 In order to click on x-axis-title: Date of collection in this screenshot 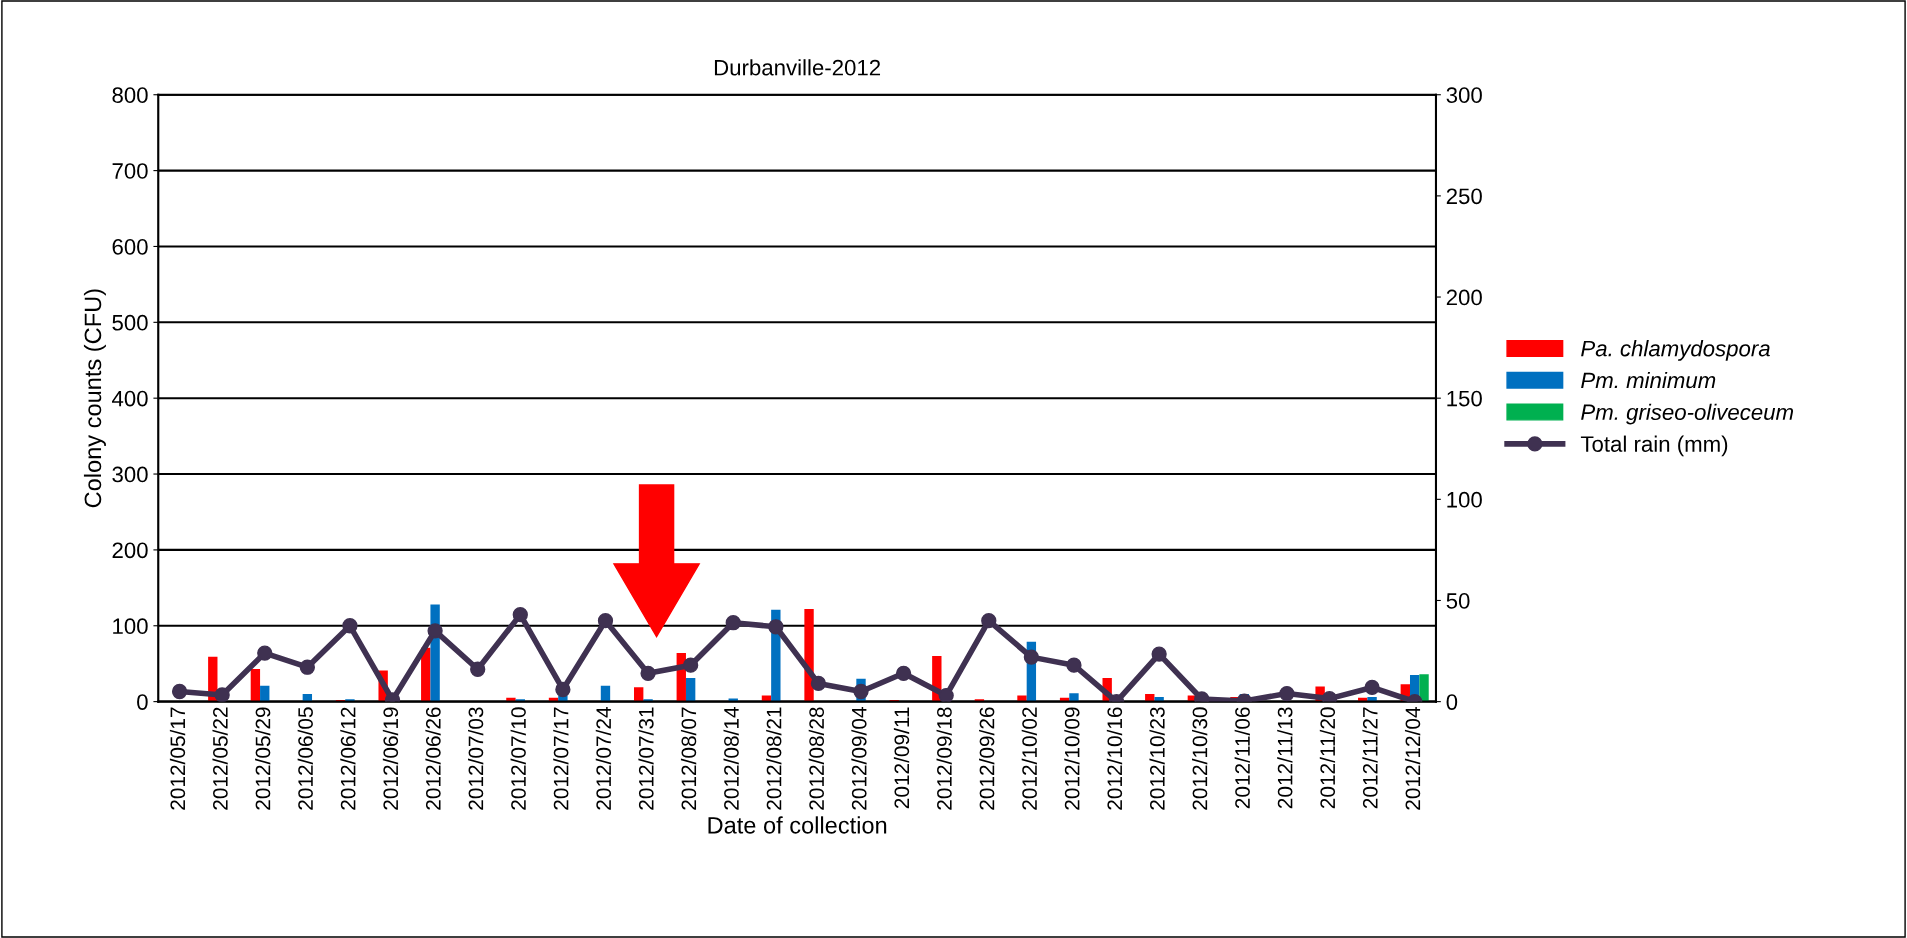, I will do `click(797, 825)`.